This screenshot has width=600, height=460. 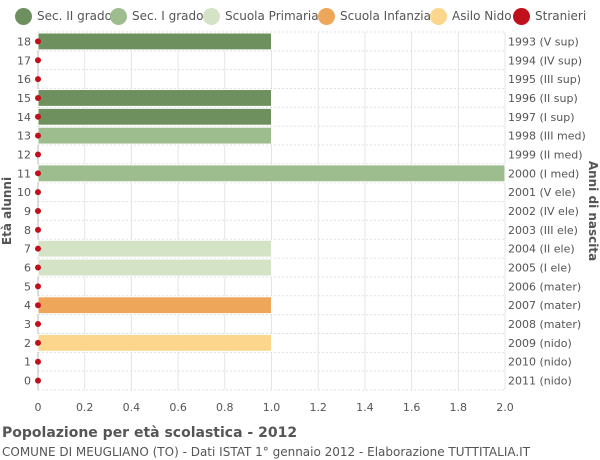 I want to click on y-tick-label-age: 6, so click(x=27, y=268).